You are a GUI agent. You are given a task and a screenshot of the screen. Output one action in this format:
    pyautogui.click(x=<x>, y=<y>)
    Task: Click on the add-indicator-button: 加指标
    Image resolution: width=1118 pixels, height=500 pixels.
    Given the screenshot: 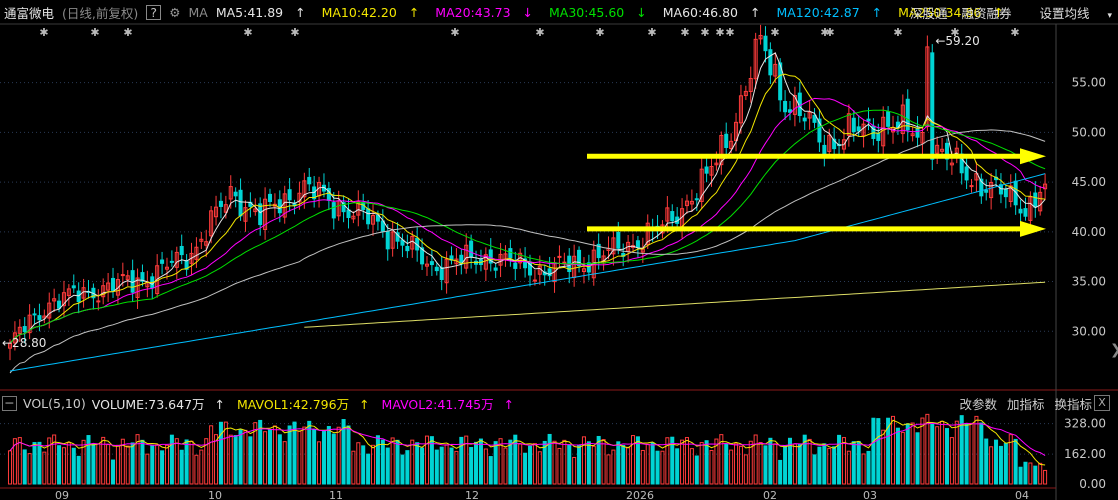 What is the action you would take?
    pyautogui.click(x=1025, y=404)
    